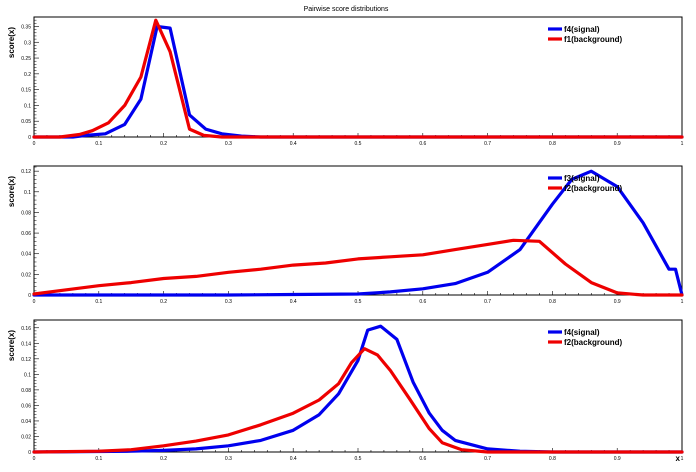  What do you see at coordinates (27, 75) in the screenshot?
I see `y-tick-label: 0.2` at bounding box center [27, 75].